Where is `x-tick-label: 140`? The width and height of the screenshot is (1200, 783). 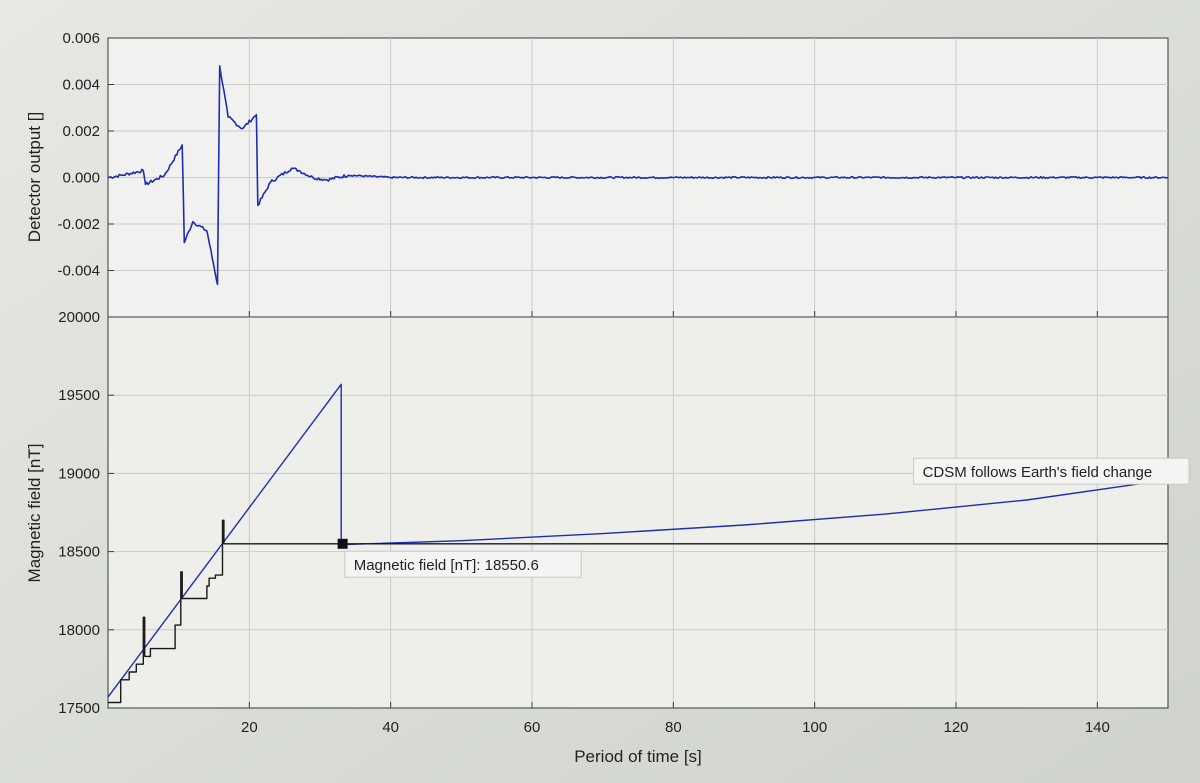
x-tick-label: 140 is located at coordinates (1097, 727).